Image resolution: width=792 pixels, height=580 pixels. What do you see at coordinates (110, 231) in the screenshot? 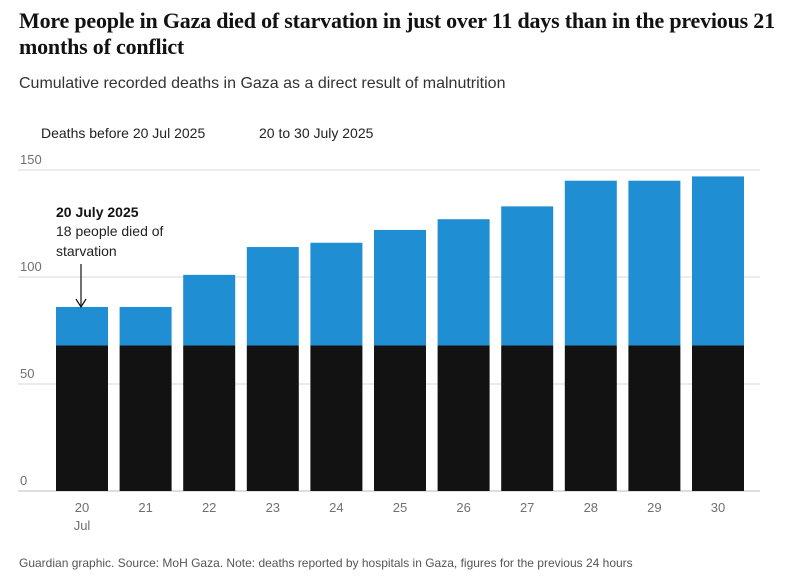
I see `annotation-line-1: 18 people died of` at bounding box center [110, 231].